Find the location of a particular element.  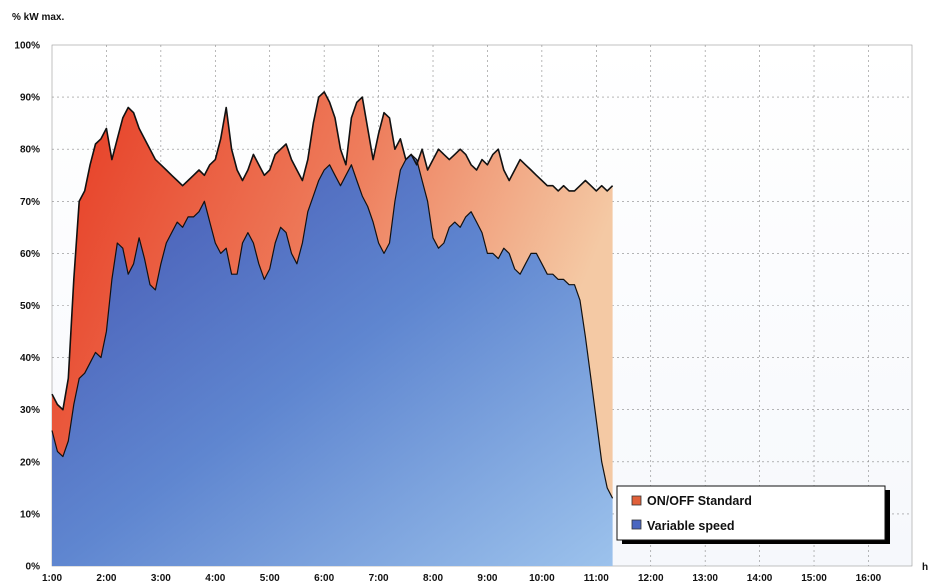

legend-swatch-onoff is located at coordinates (636, 500).